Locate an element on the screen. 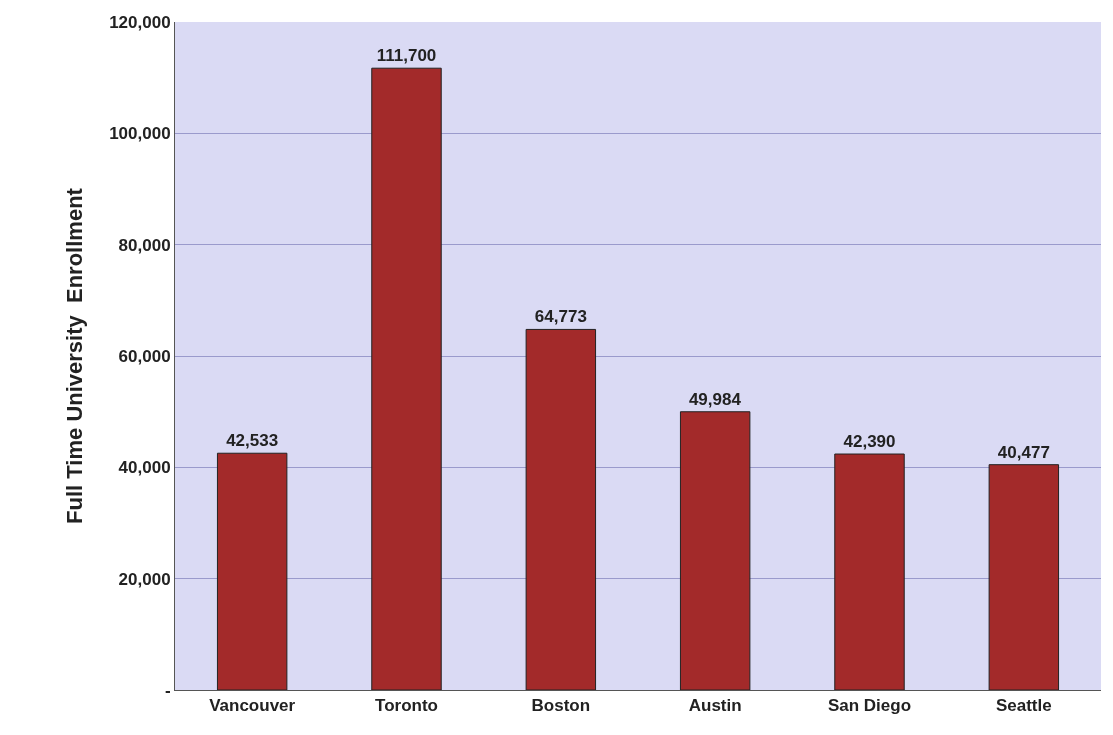 The width and height of the screenshot is (1113, 735). x-tick-label: Seattle is located at coordinates (1023, 706).